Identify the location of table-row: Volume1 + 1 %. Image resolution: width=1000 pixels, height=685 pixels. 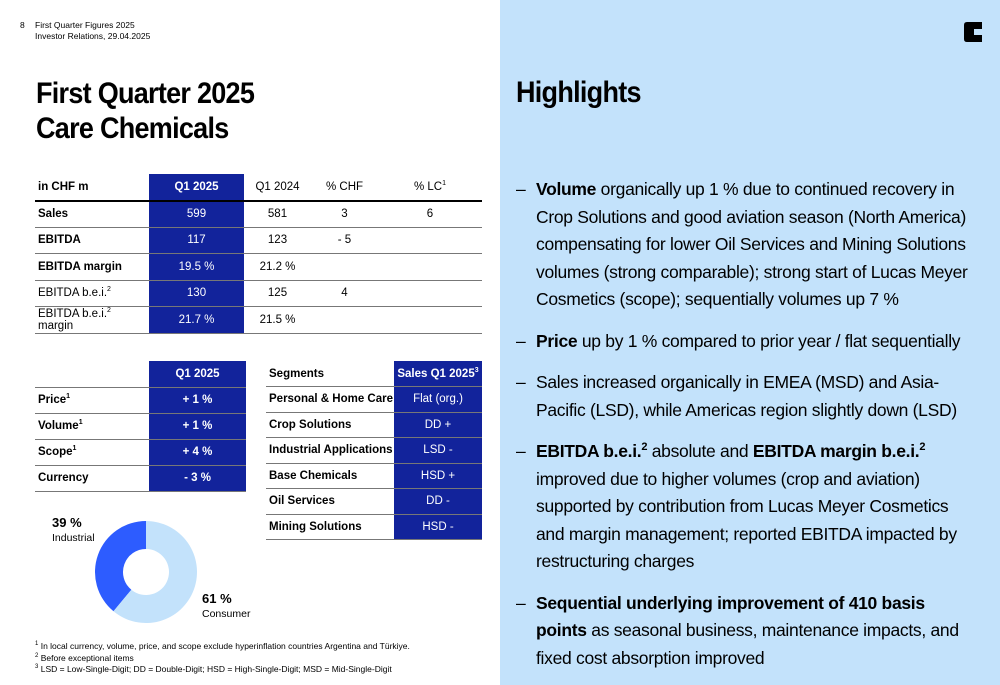
(140, 426).